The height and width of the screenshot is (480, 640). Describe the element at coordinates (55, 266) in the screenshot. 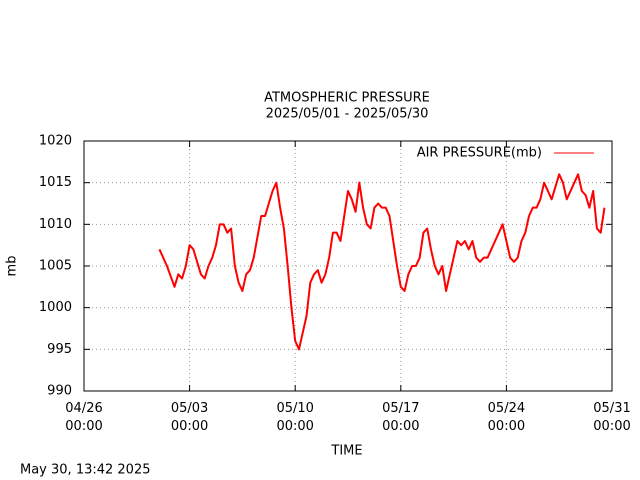

I see `y-tick-label: 1005` at that location.